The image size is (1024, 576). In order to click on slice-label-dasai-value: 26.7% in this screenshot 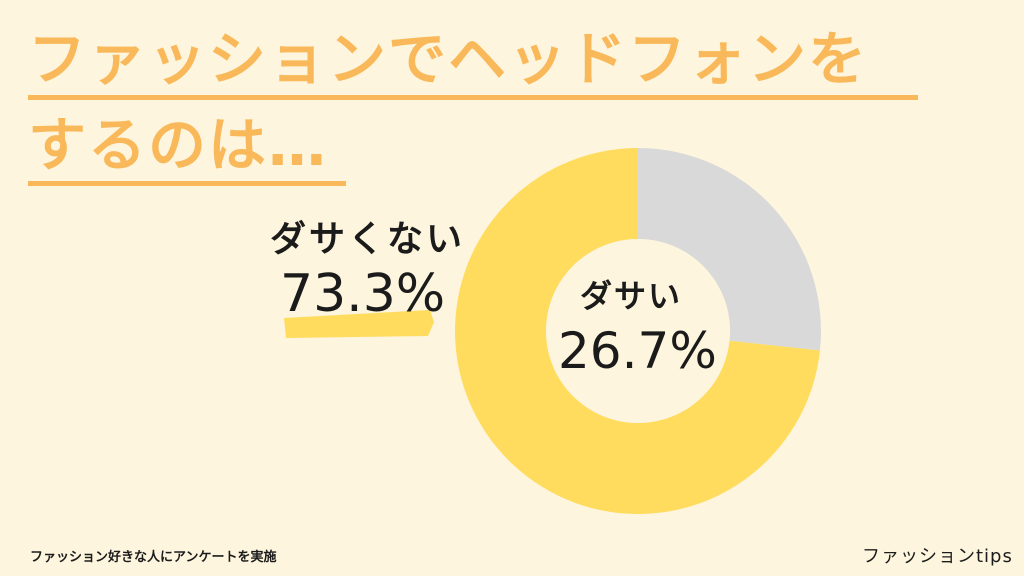, I will do `click(637, 351)`.